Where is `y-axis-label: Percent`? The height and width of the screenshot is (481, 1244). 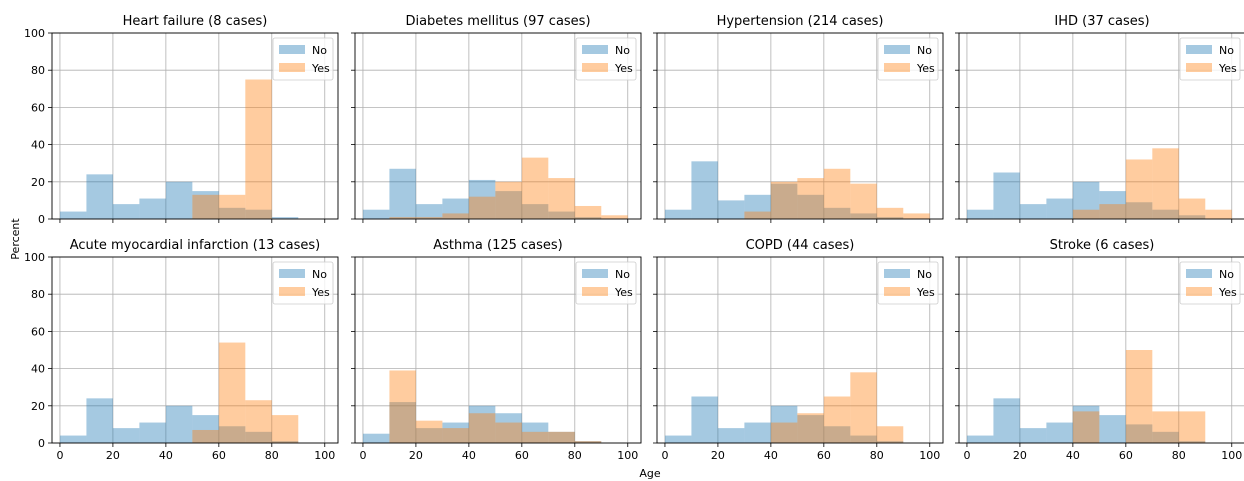
y-axis-label: Percent is located at coordinates (15, 239).